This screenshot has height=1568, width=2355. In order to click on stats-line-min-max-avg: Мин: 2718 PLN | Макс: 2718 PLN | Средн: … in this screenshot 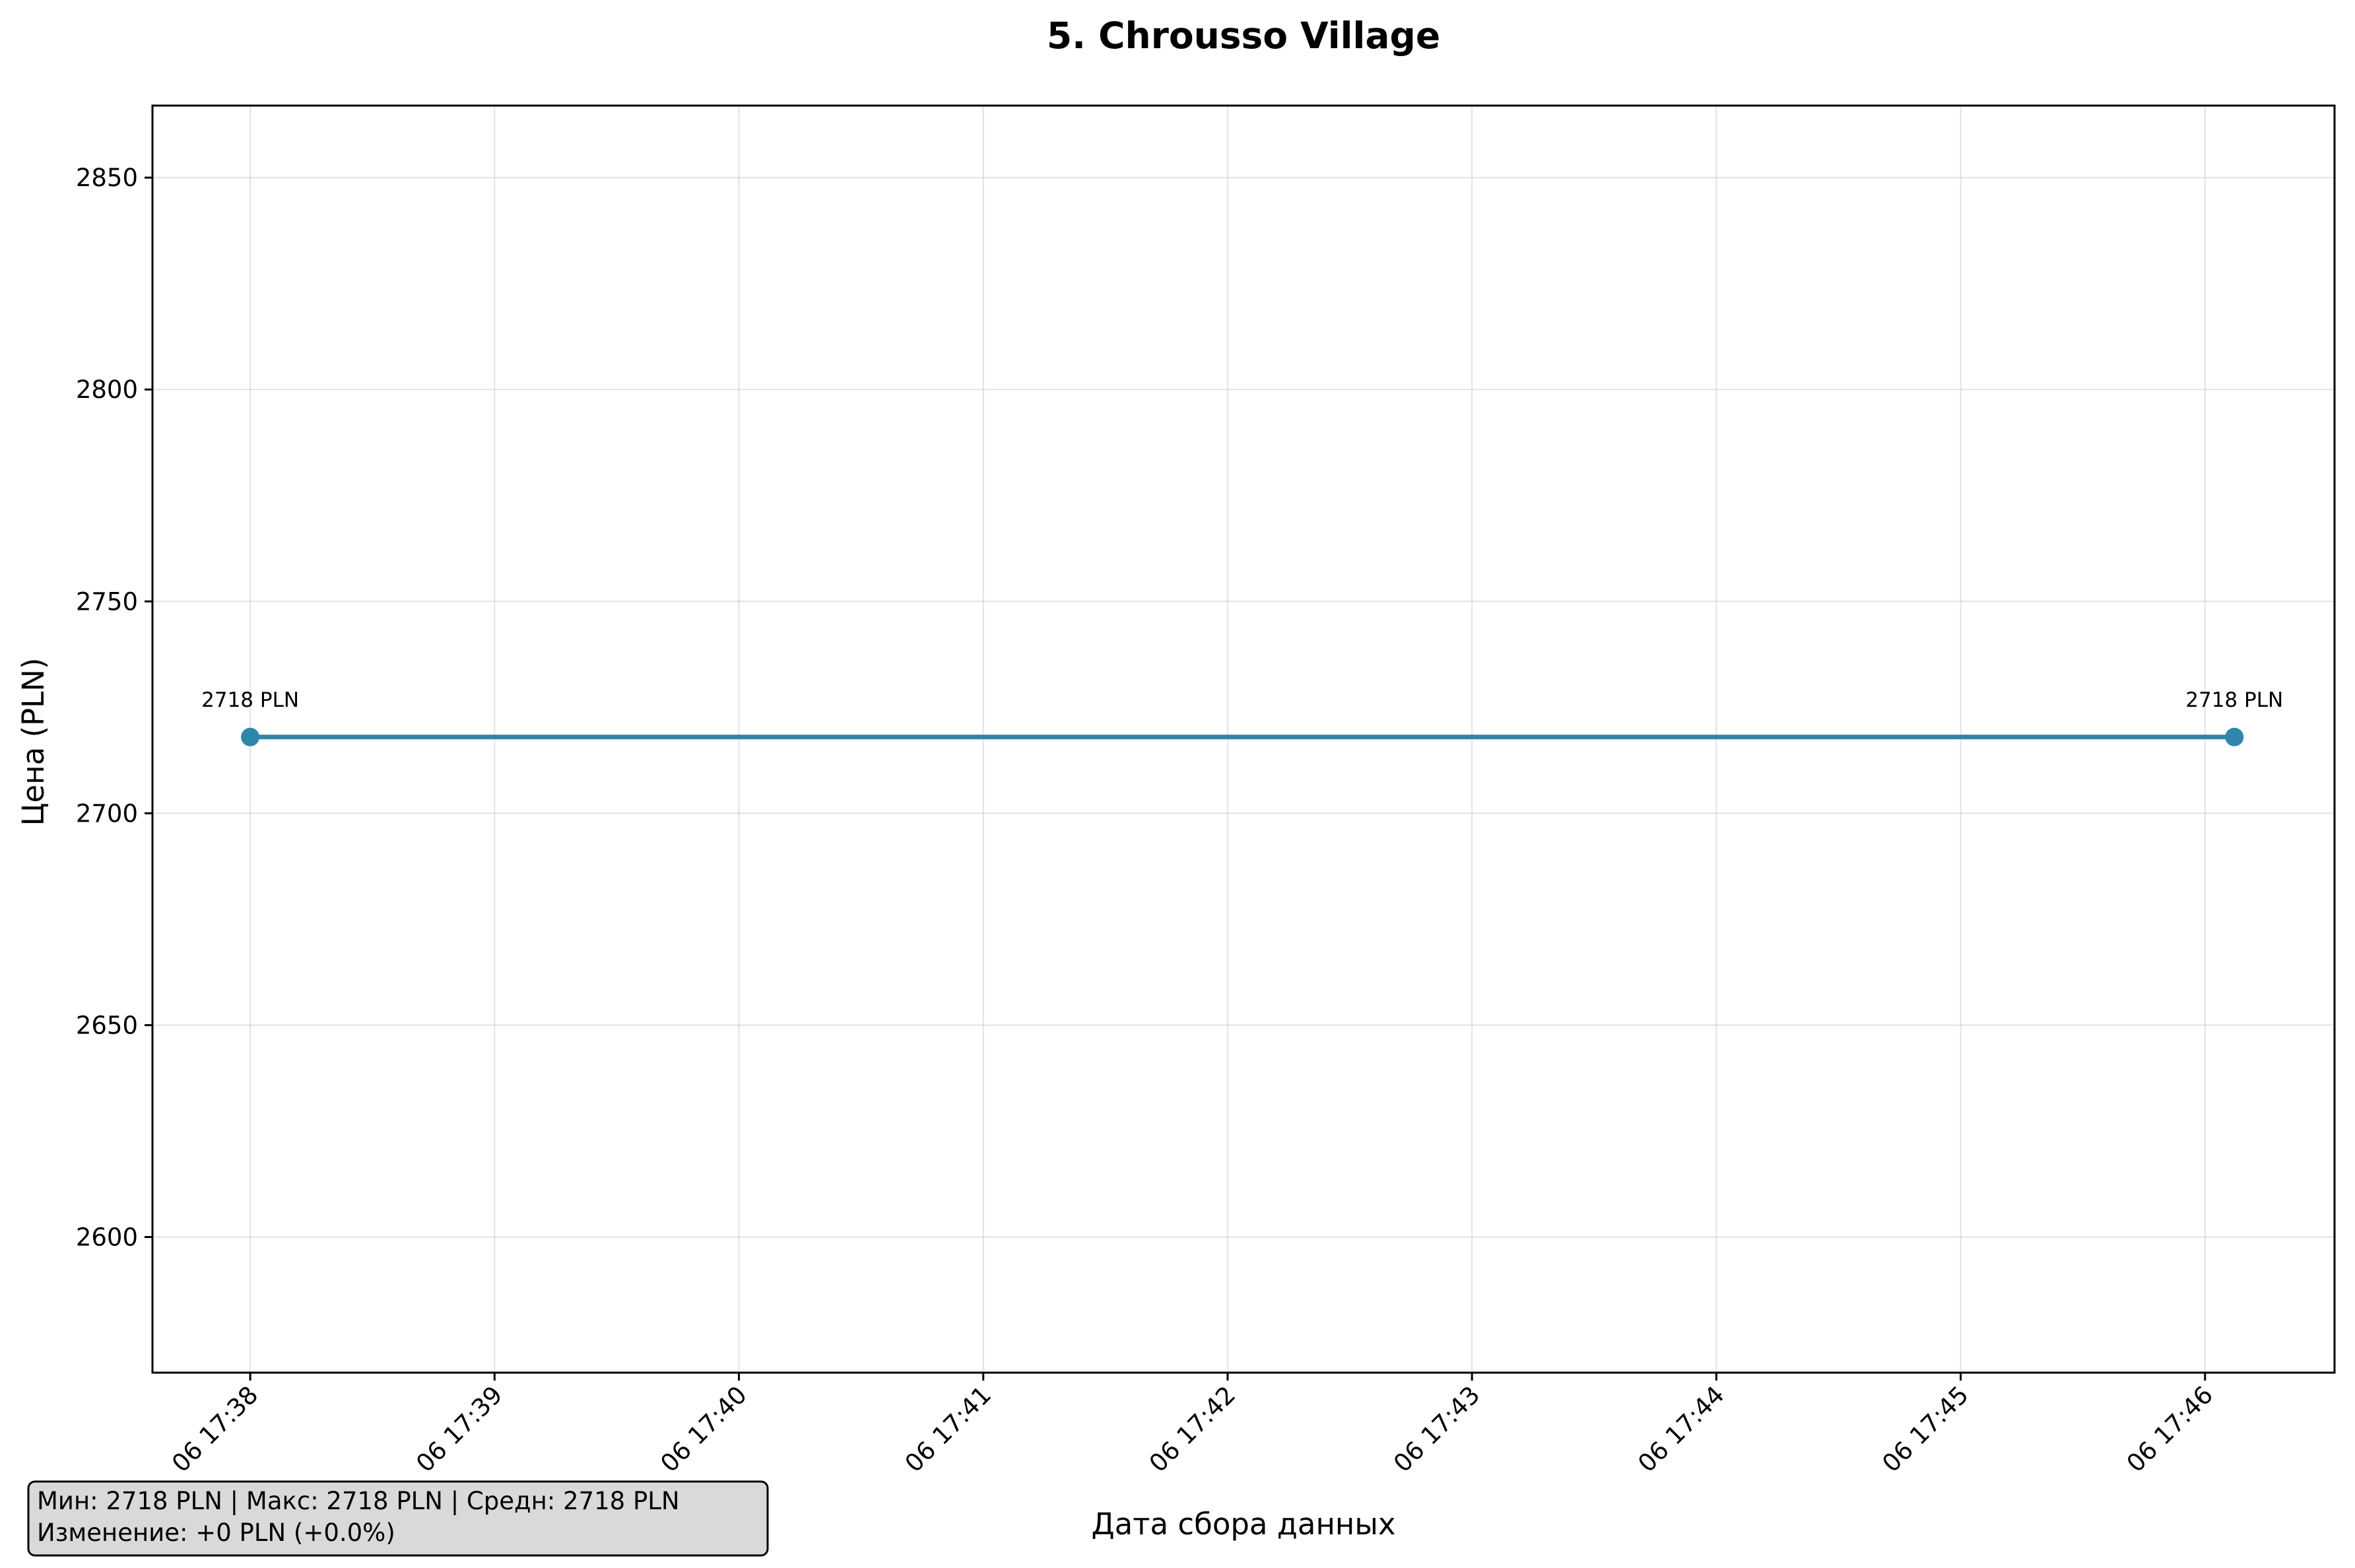, I will do `click(359, 1501)`.